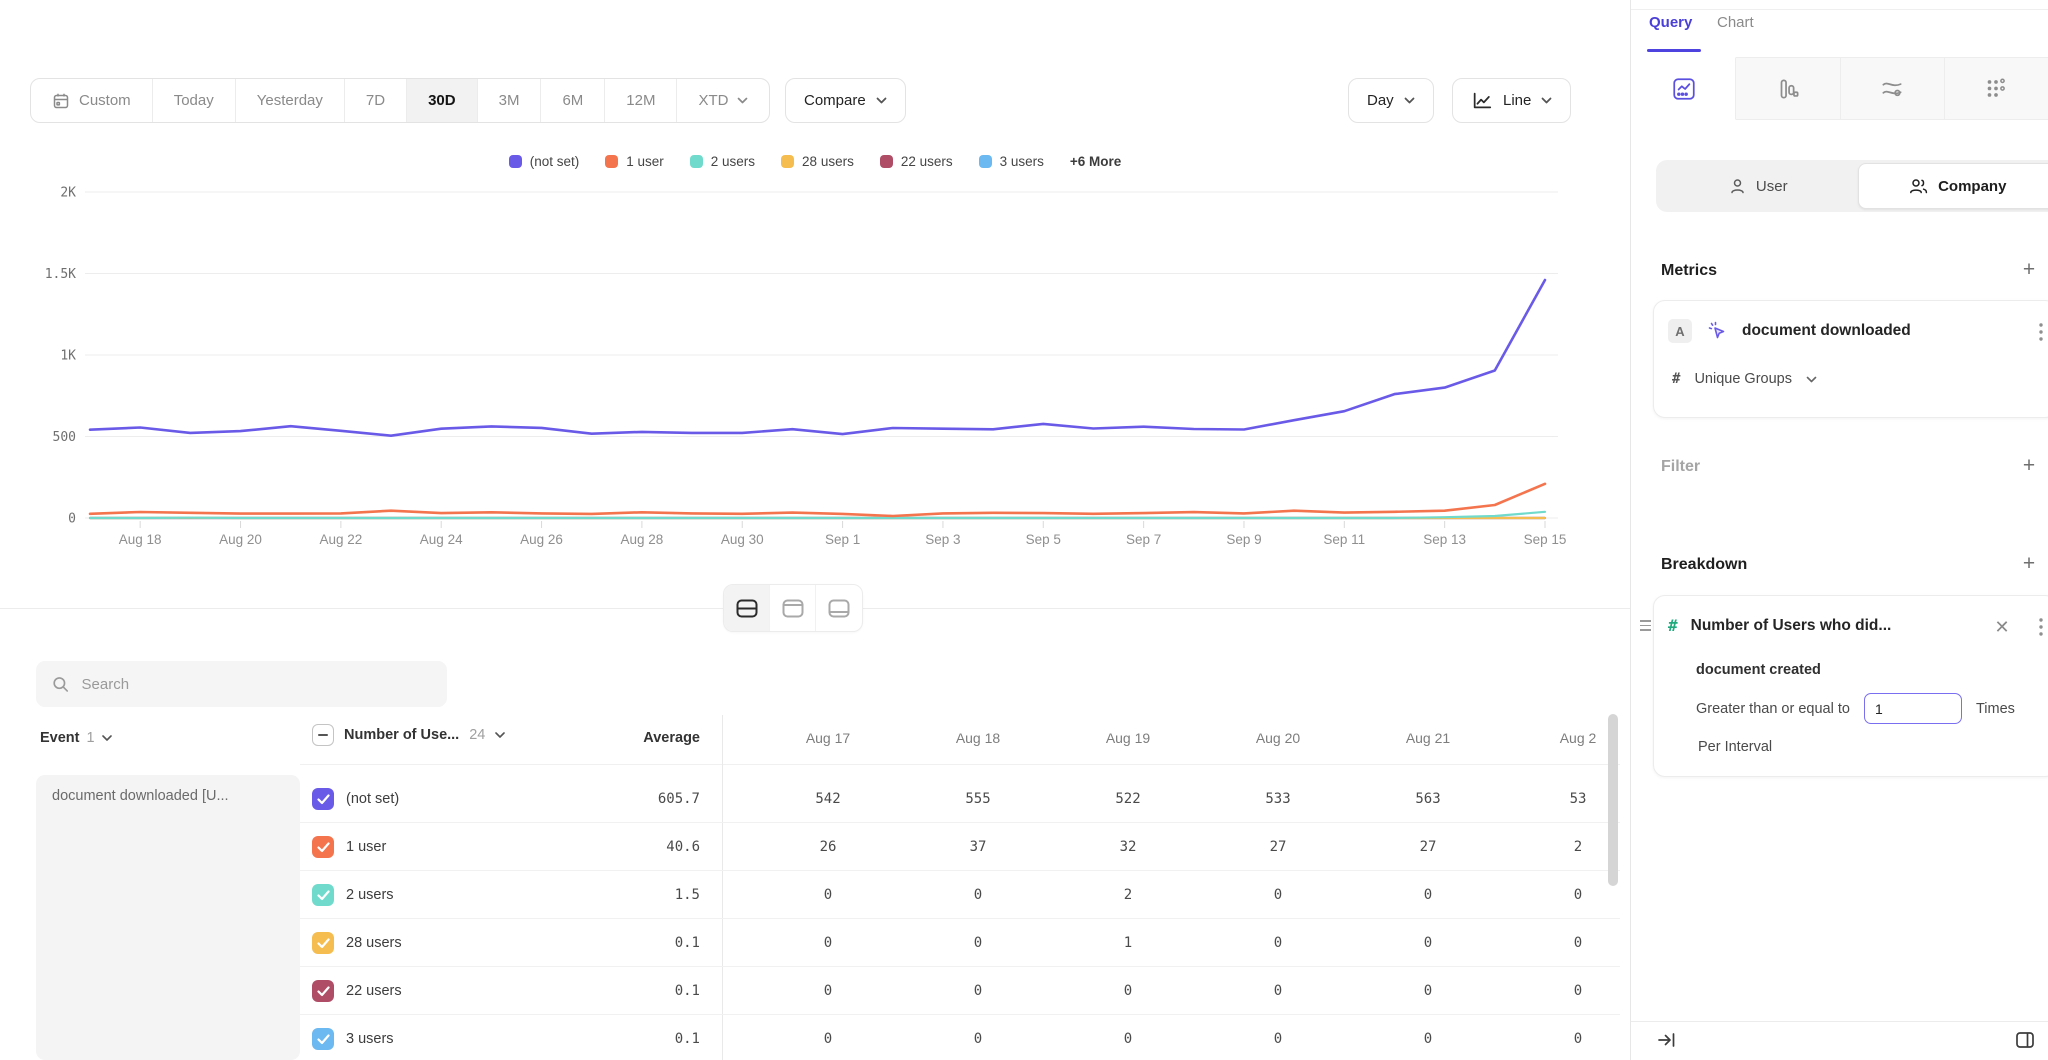 This screenshot has width=2048, height=1060. Describe the element at coordinates (2029, 563) in the screenshot. I see `add-breakdown-button: +` at that location.